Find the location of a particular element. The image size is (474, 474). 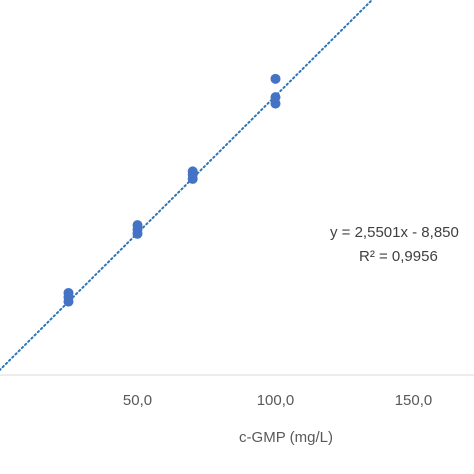

x-tick-label: 150,0 is located at coordinates (414, 400).